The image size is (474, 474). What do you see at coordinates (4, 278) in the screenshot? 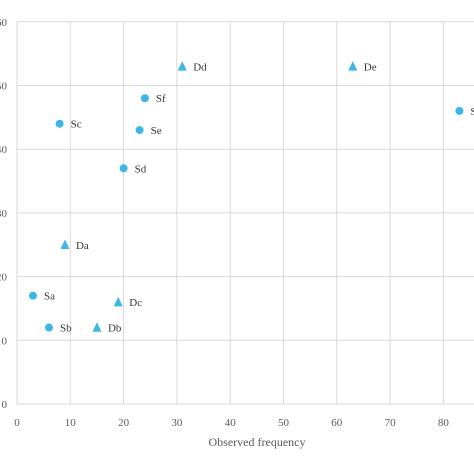
I see `y-tick-label: 20` at bounding box center [4, 278].